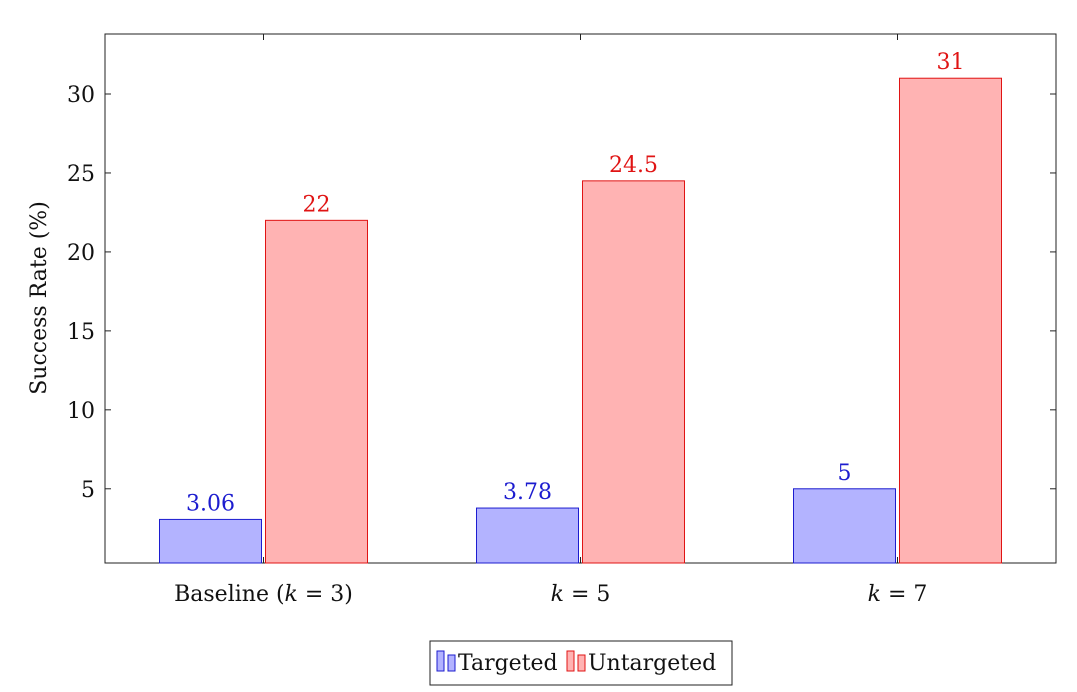 This screenshot has height=692, width=1077. Describe the element at coordinates (845, 473) in the screenshot. I see `data-label-targeted: 5` at that location.